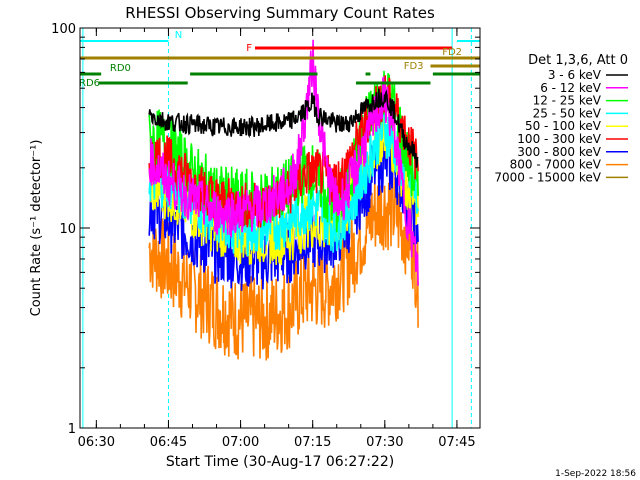  I want to click on y-tick-label: 1, so click(72, 429).